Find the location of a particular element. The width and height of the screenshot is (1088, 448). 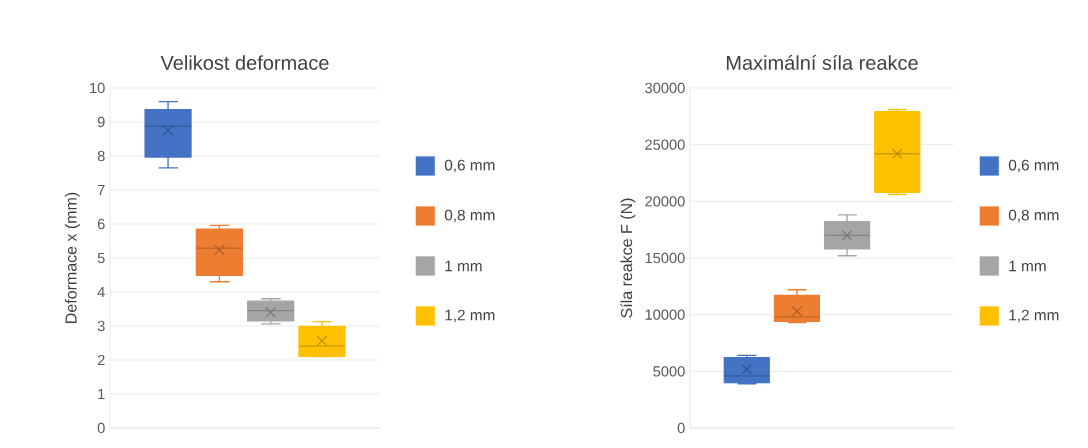

y-tick-label: 7 is located at coordinates (101, 190).